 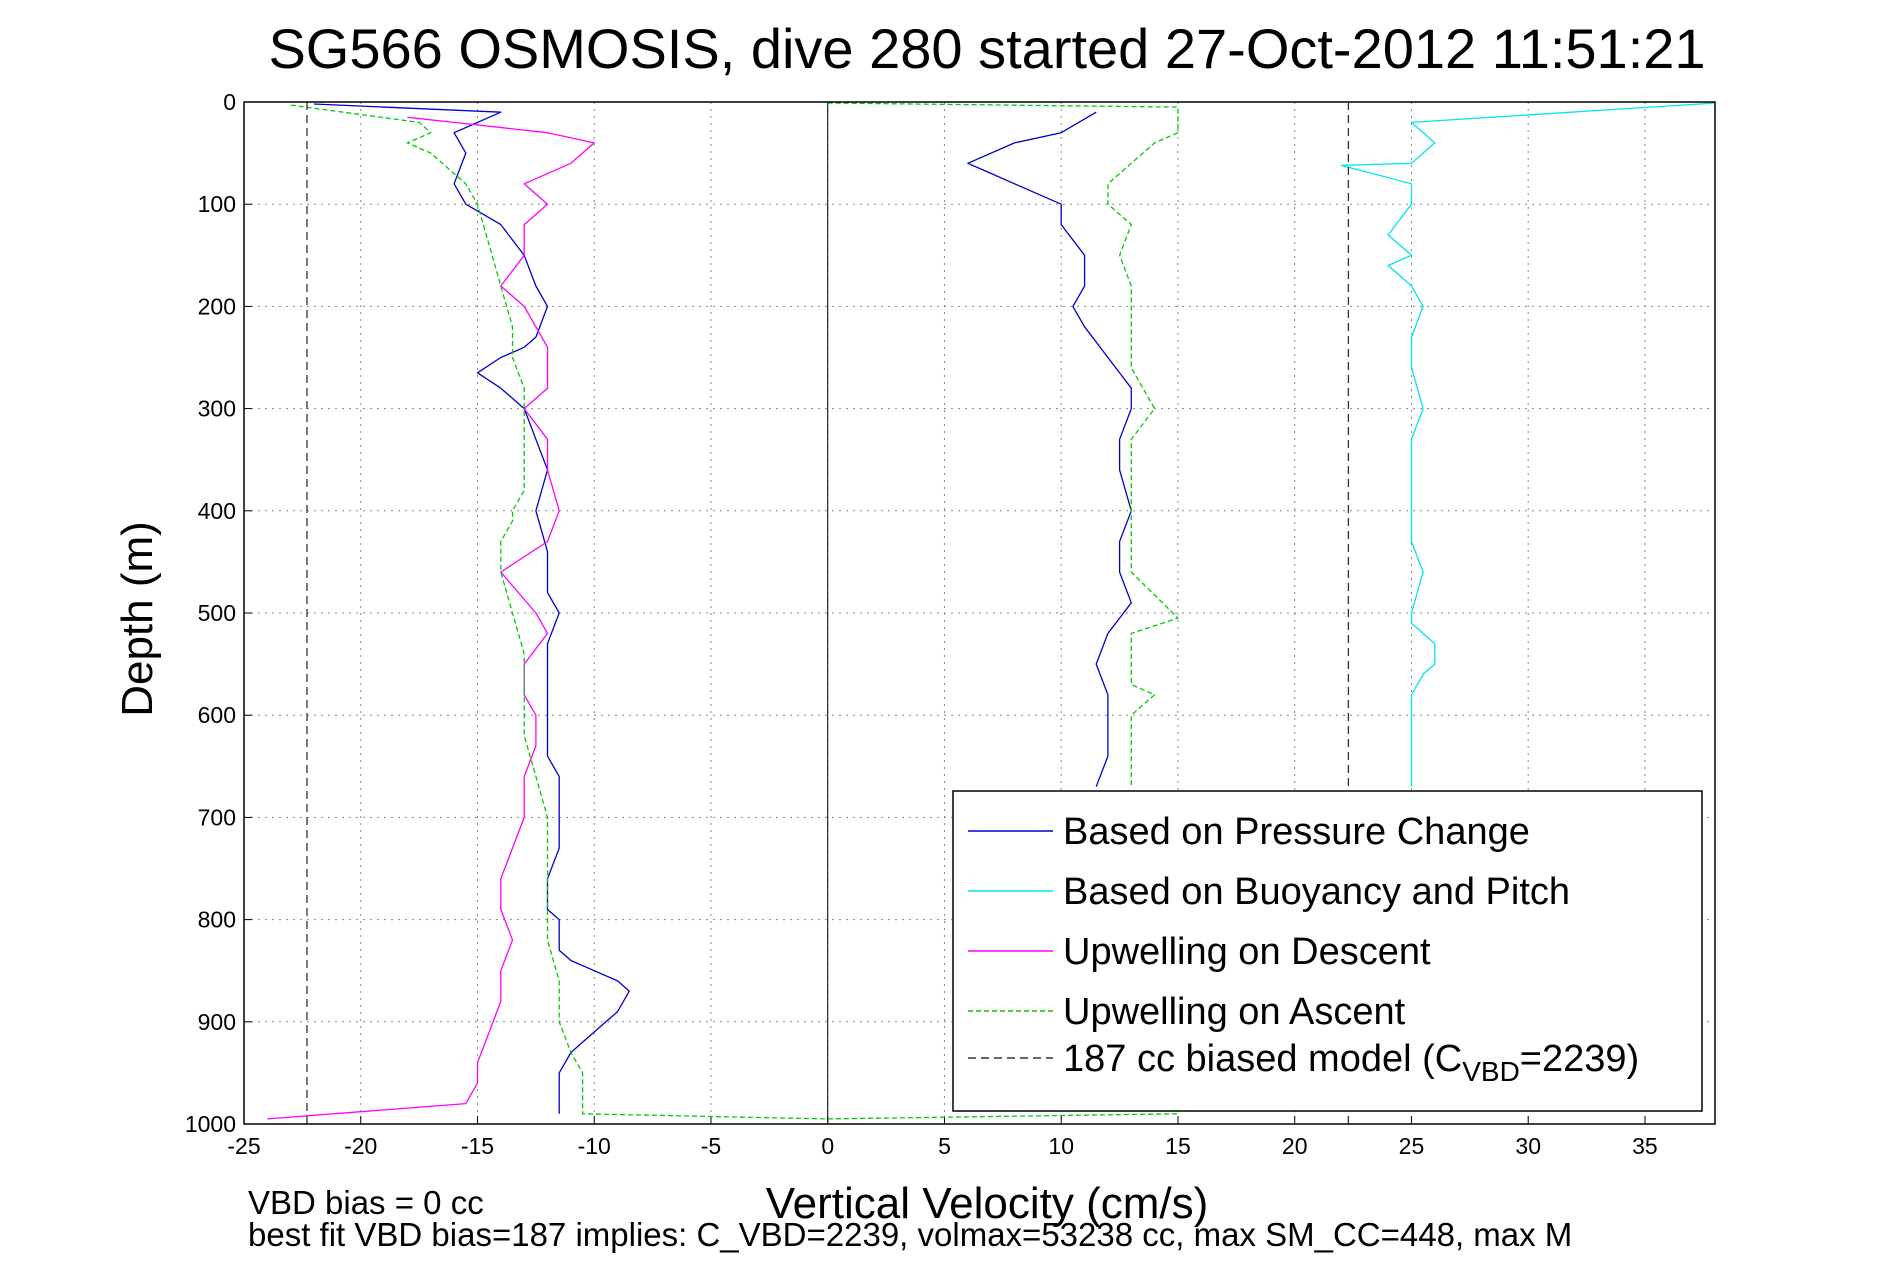 What do you see at coordinates (360, 1146) in the screenshot?
I see `x-tick-label: -20` at bounding box center [360, 1146].